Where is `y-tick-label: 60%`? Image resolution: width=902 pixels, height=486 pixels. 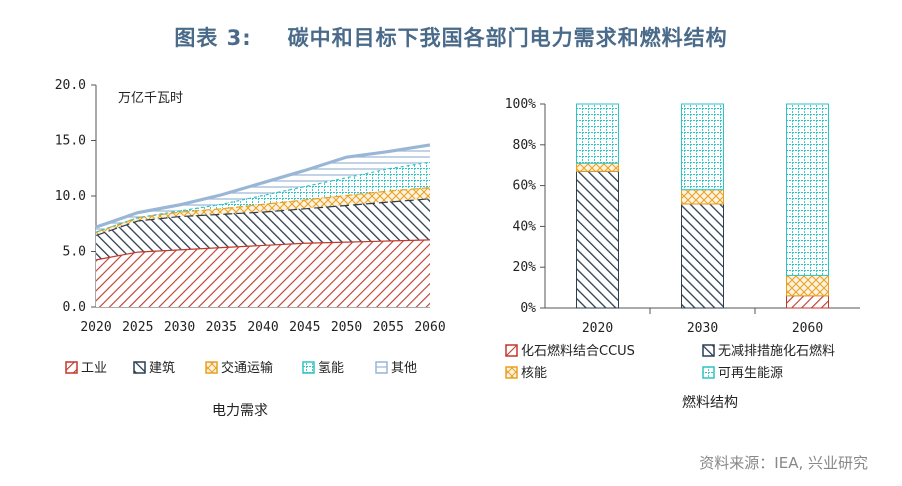 y-tick-label: 60% is located at coordinates (525, 186).